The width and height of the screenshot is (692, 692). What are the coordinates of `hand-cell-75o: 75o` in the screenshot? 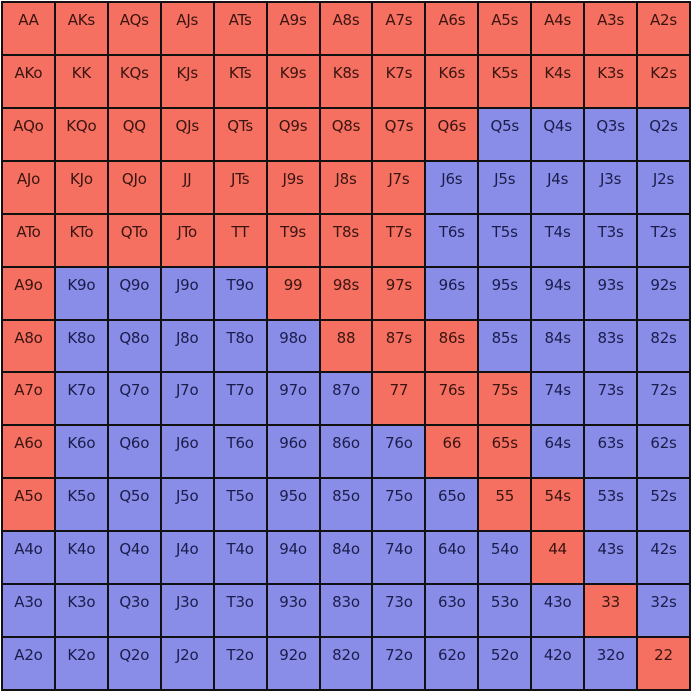 It's located at (399, 505).